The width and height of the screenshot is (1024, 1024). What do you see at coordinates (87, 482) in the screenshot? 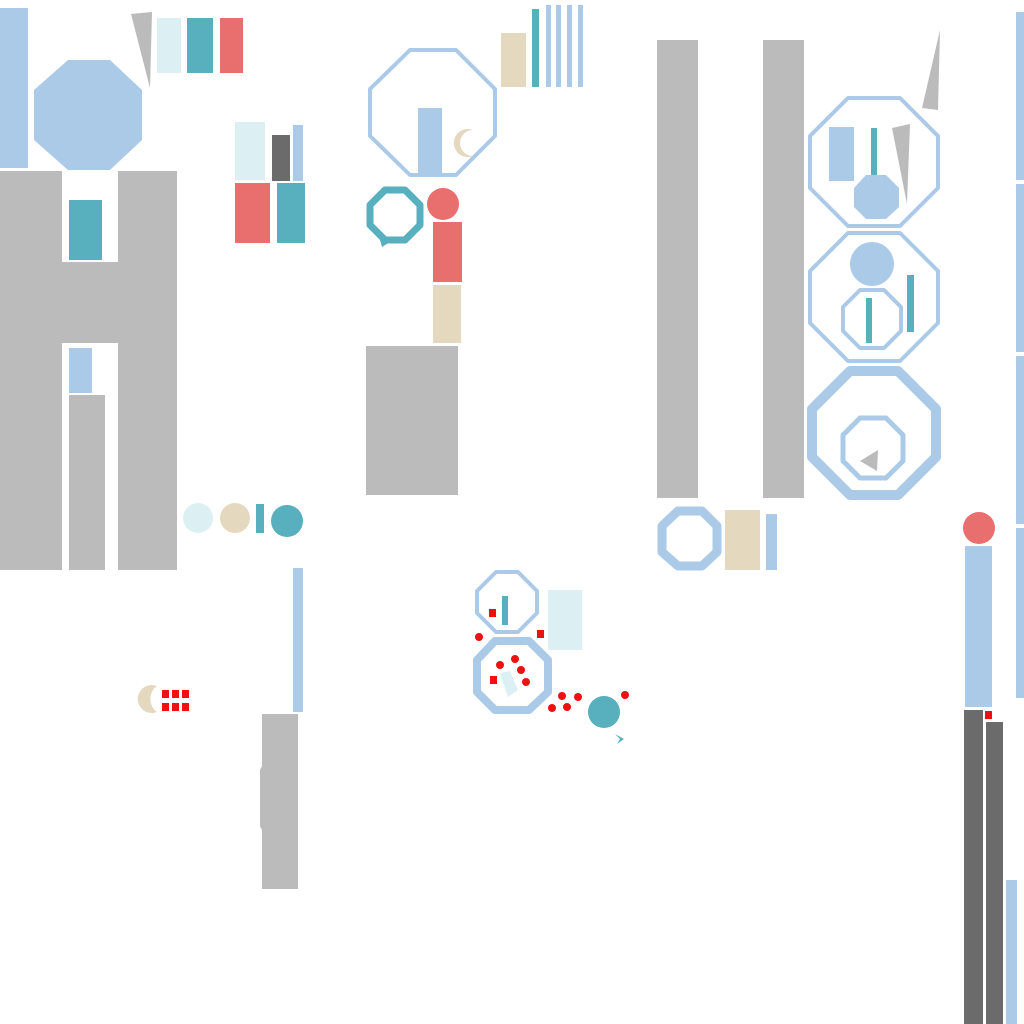
I see `gray-inner-pillar` at bounding box center [87, 482].